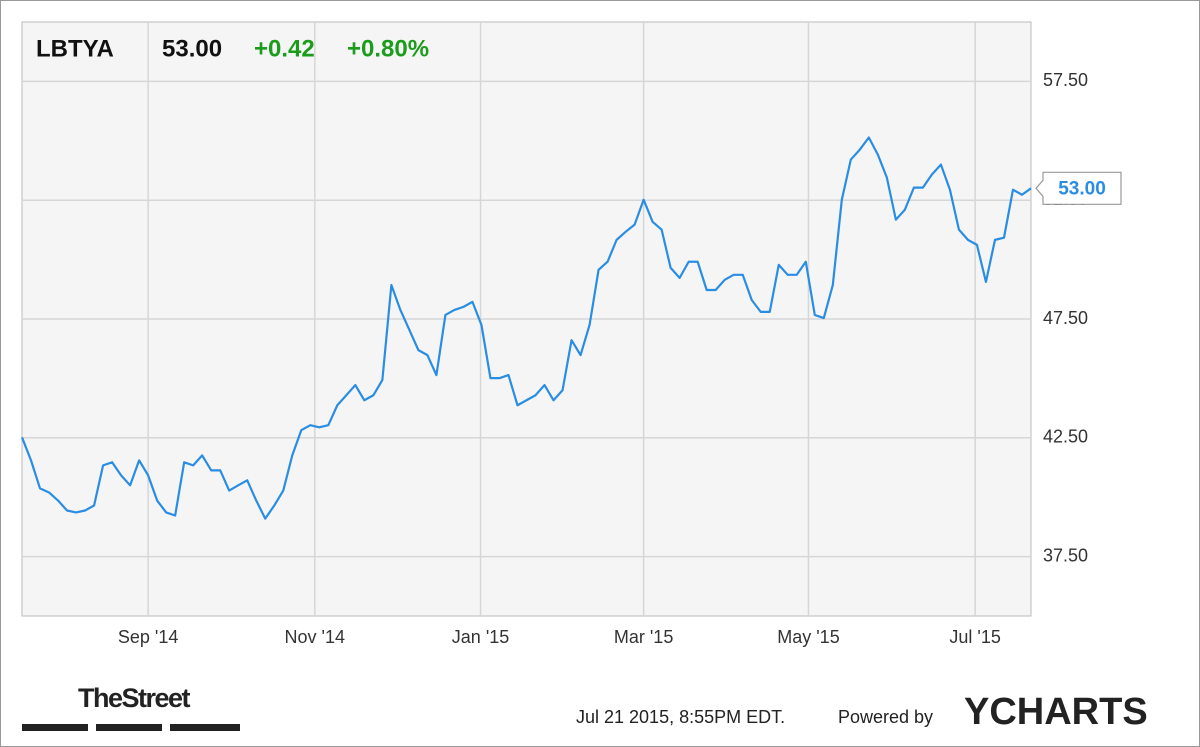  What do you see at coordinates (480, 637) in the screenshot?
I see `x-tick-label: Jan '15` at bounding box center [480, 637].